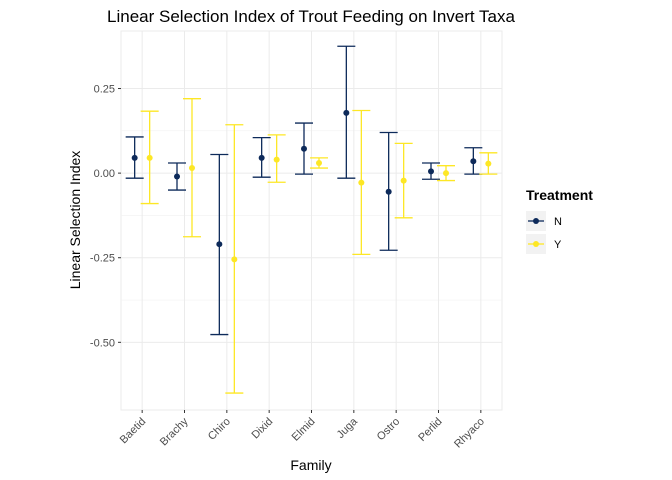 The height and width of the screenshot is (480, 672). What do you see at coordinates (469, 433) in the screenshot?
I see `x-tick-label: Rhyaco` at bounding box center [469, 433].